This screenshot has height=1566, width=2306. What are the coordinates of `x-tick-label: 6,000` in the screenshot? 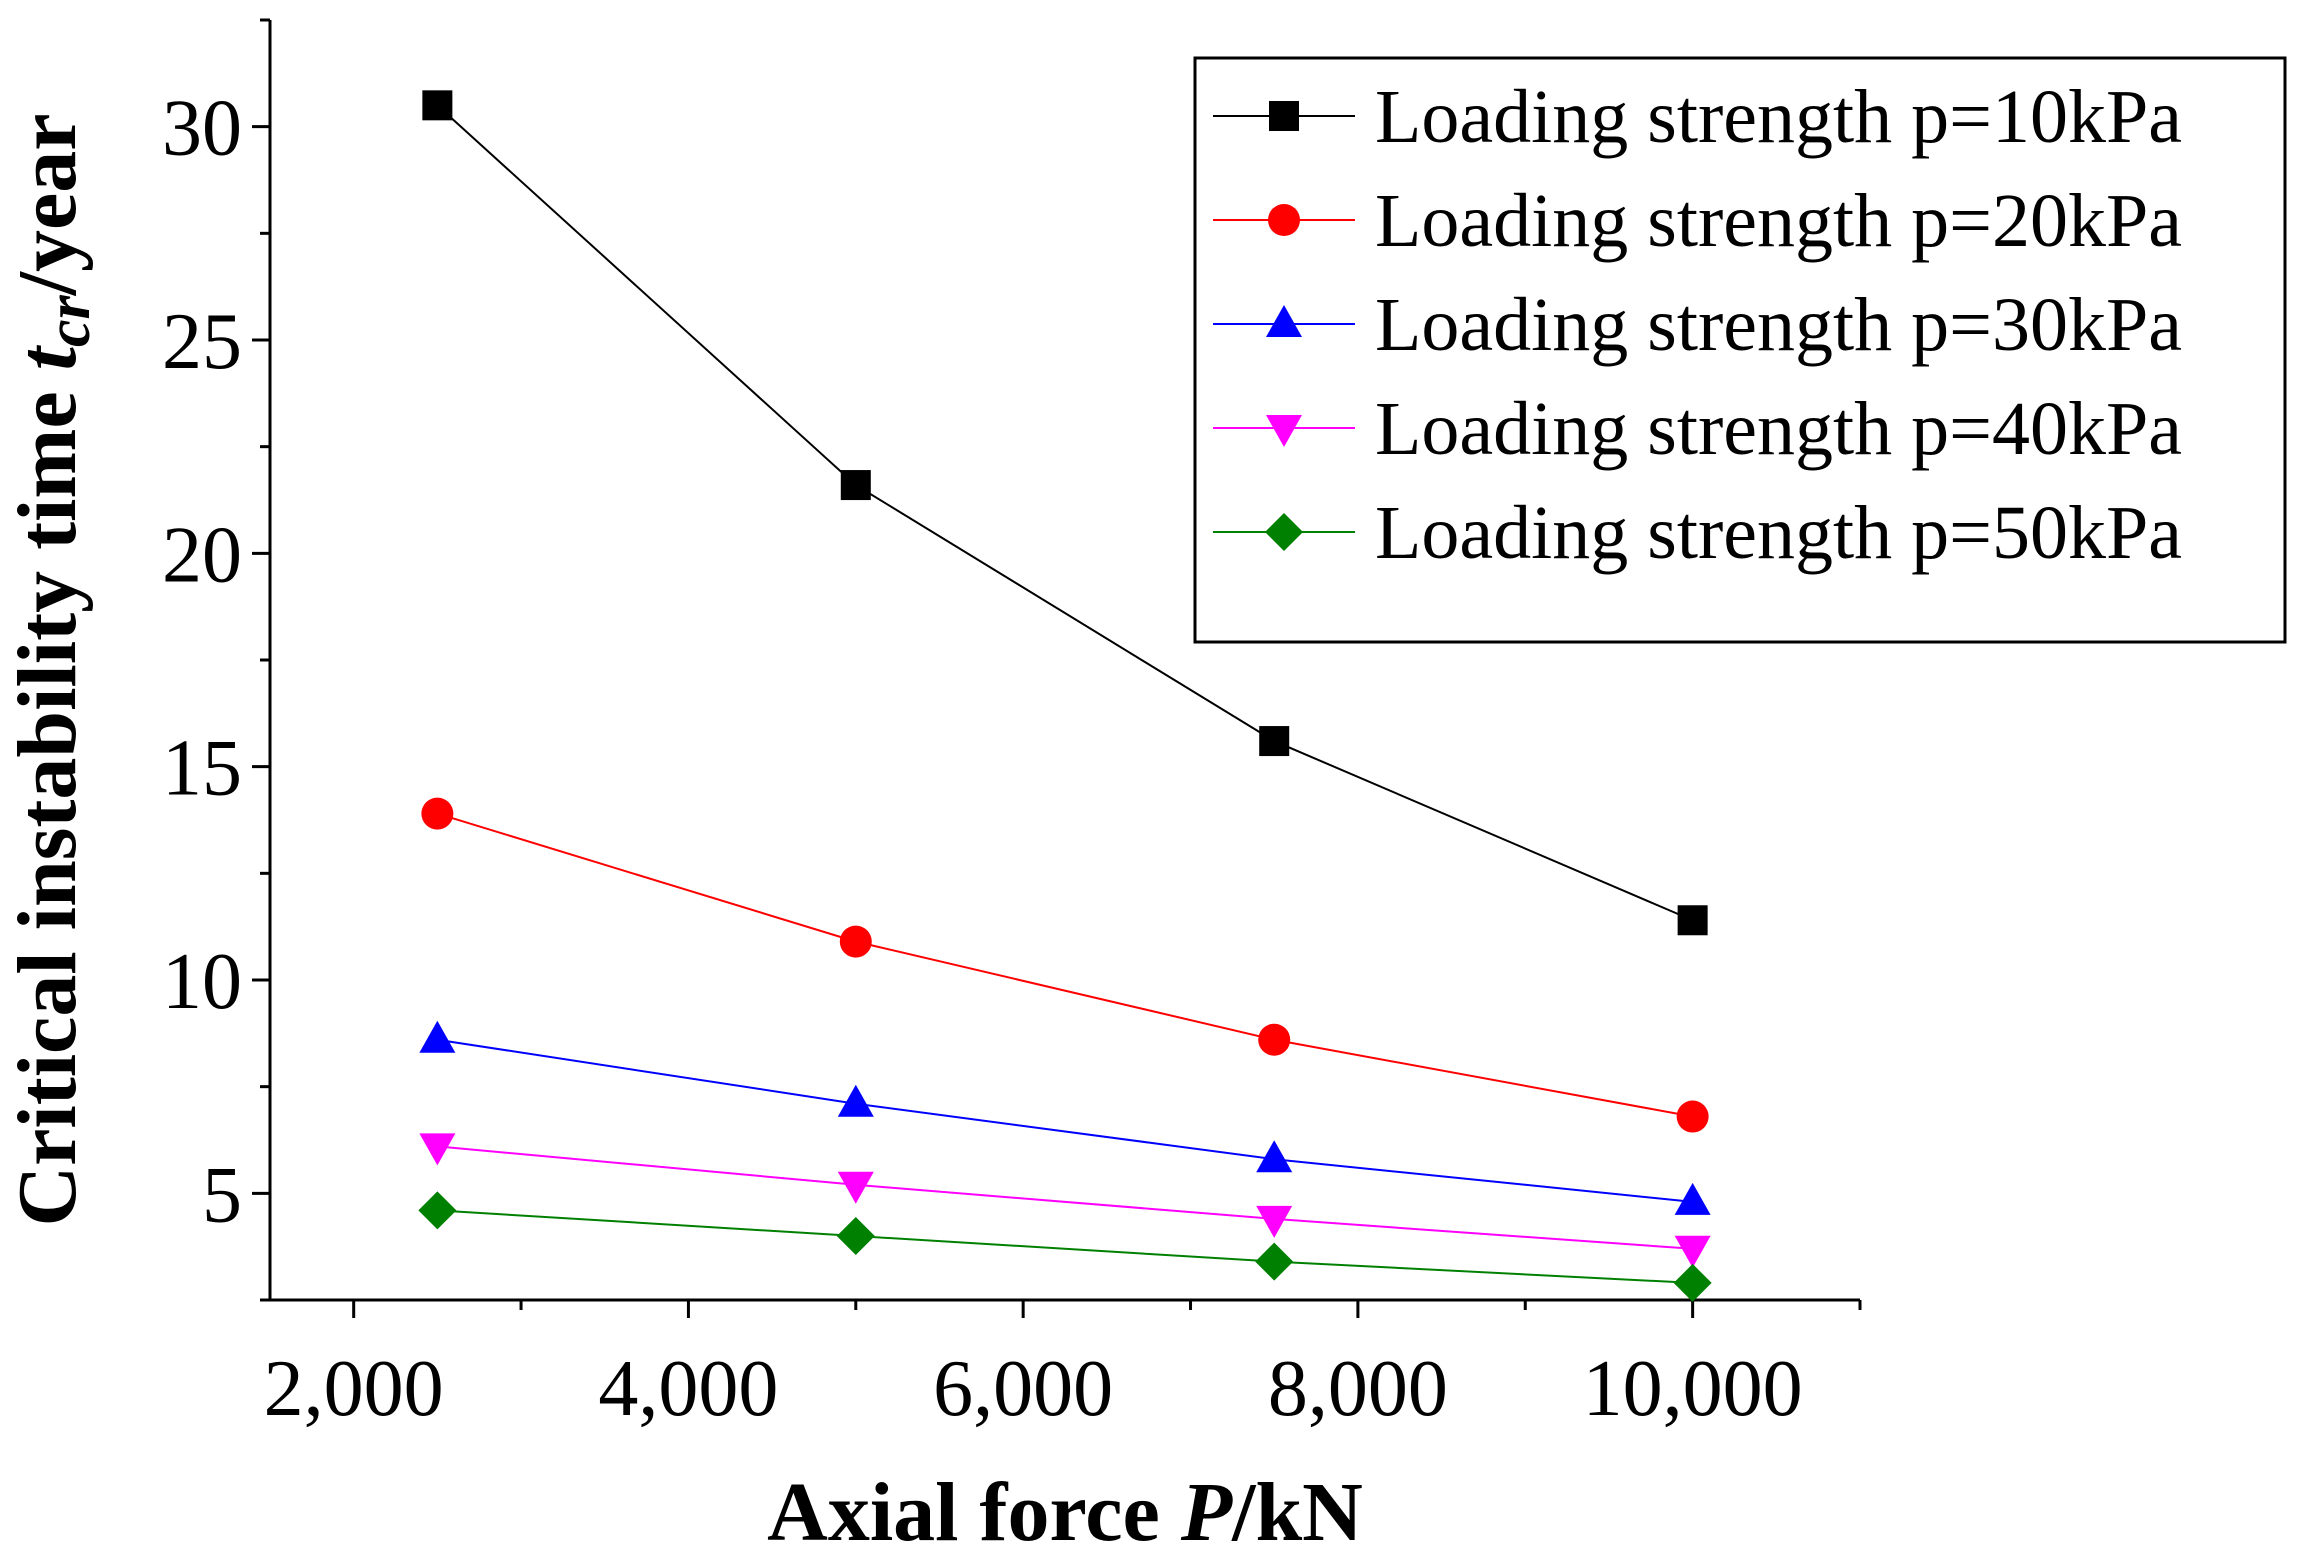 It's located at (1023, 1389).